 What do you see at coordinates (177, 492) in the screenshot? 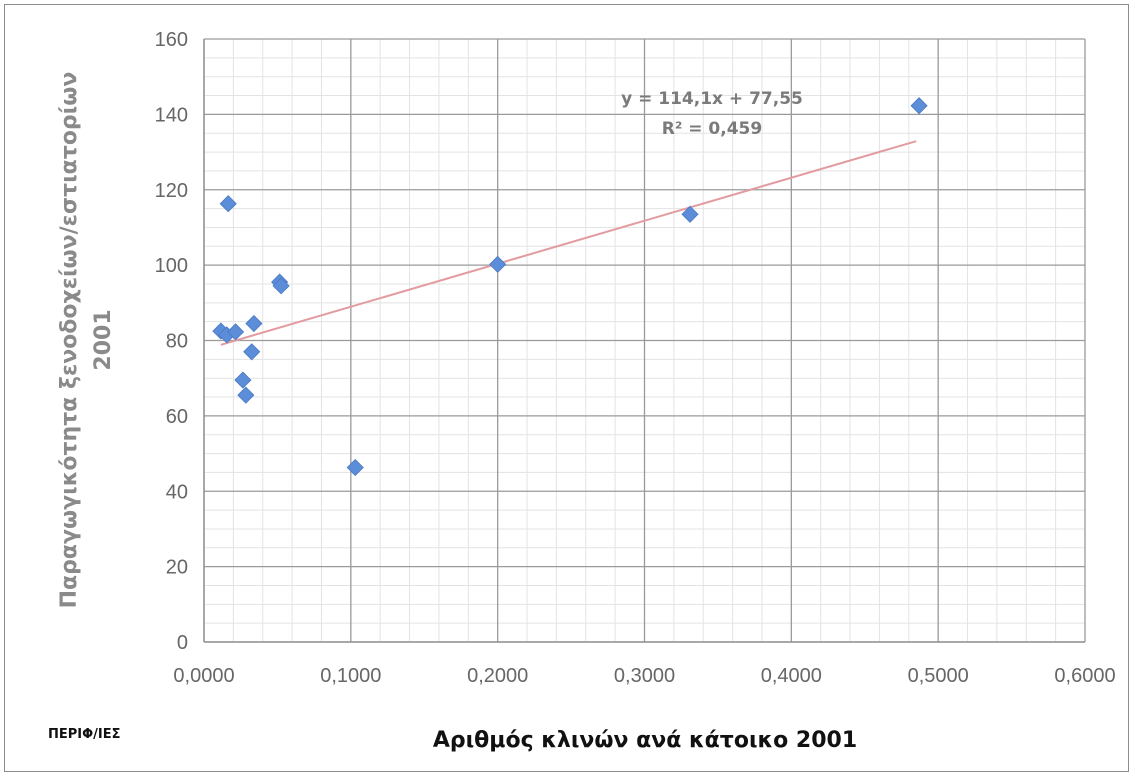
I see `y-tick-label: 40` at bounding box center [177, 492].